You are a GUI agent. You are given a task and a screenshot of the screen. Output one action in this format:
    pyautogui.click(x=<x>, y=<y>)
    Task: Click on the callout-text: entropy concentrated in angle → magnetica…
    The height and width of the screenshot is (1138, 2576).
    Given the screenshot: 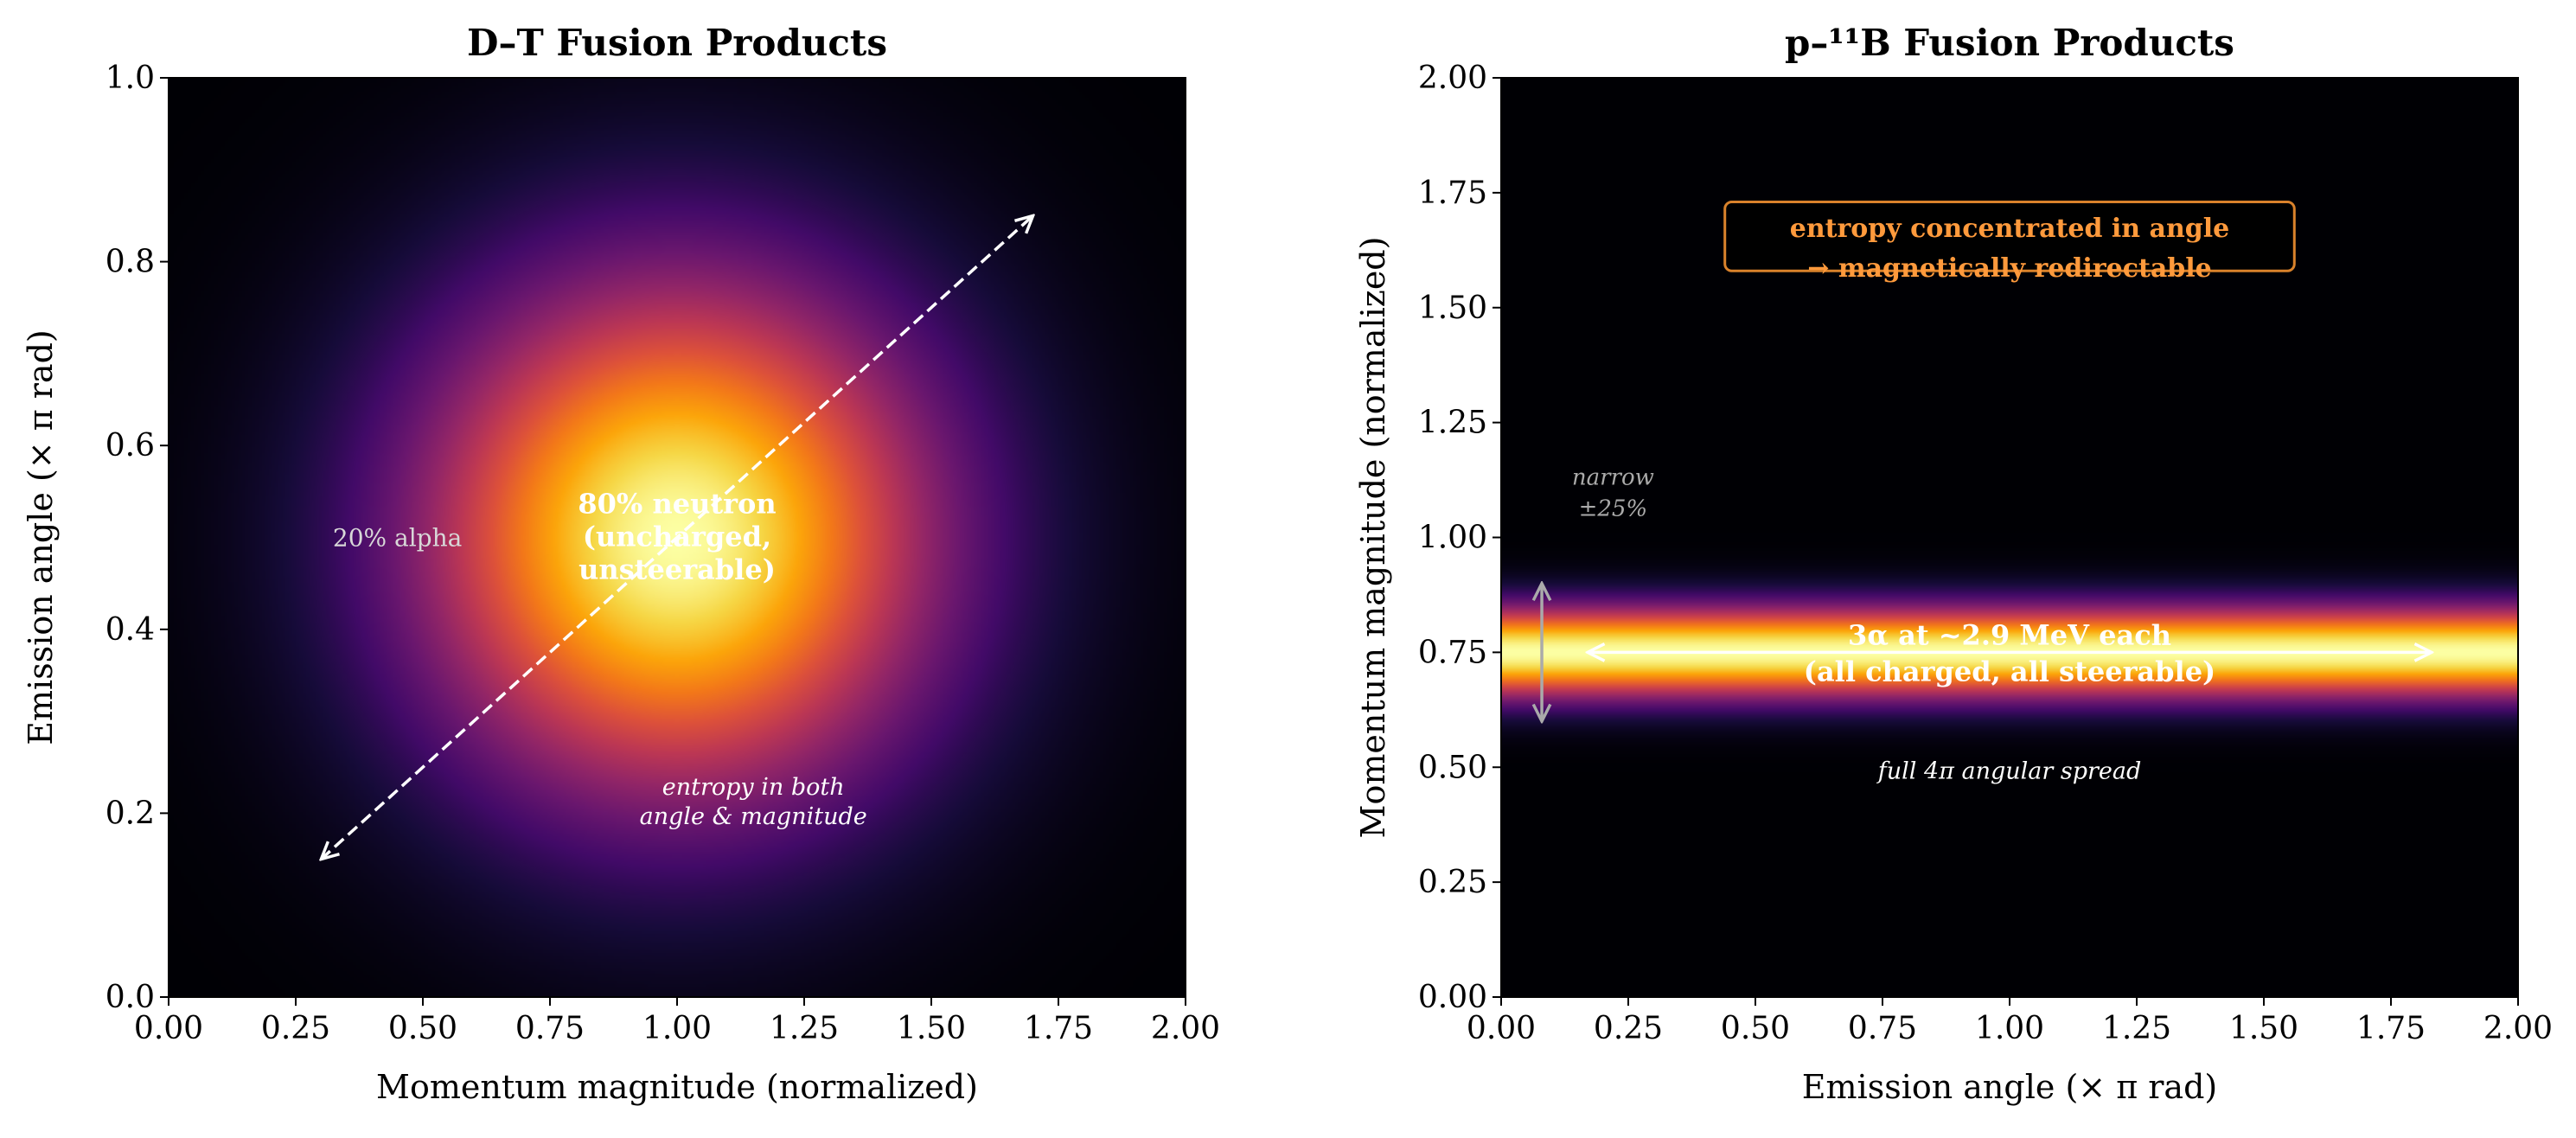 What is the action you would take?
    pyautogui.click(x=2010, y=249)
    